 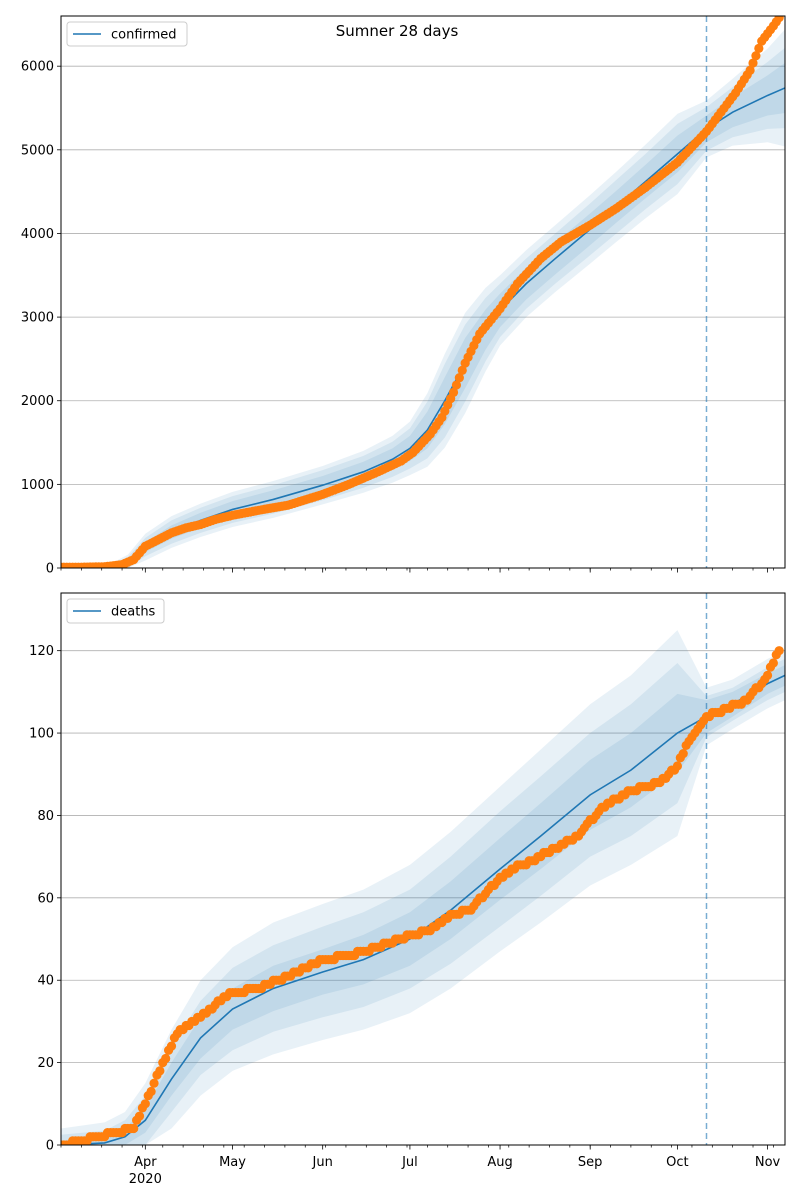 I want to click on x-tick-label: Sep, so click(x=590, y=1162).